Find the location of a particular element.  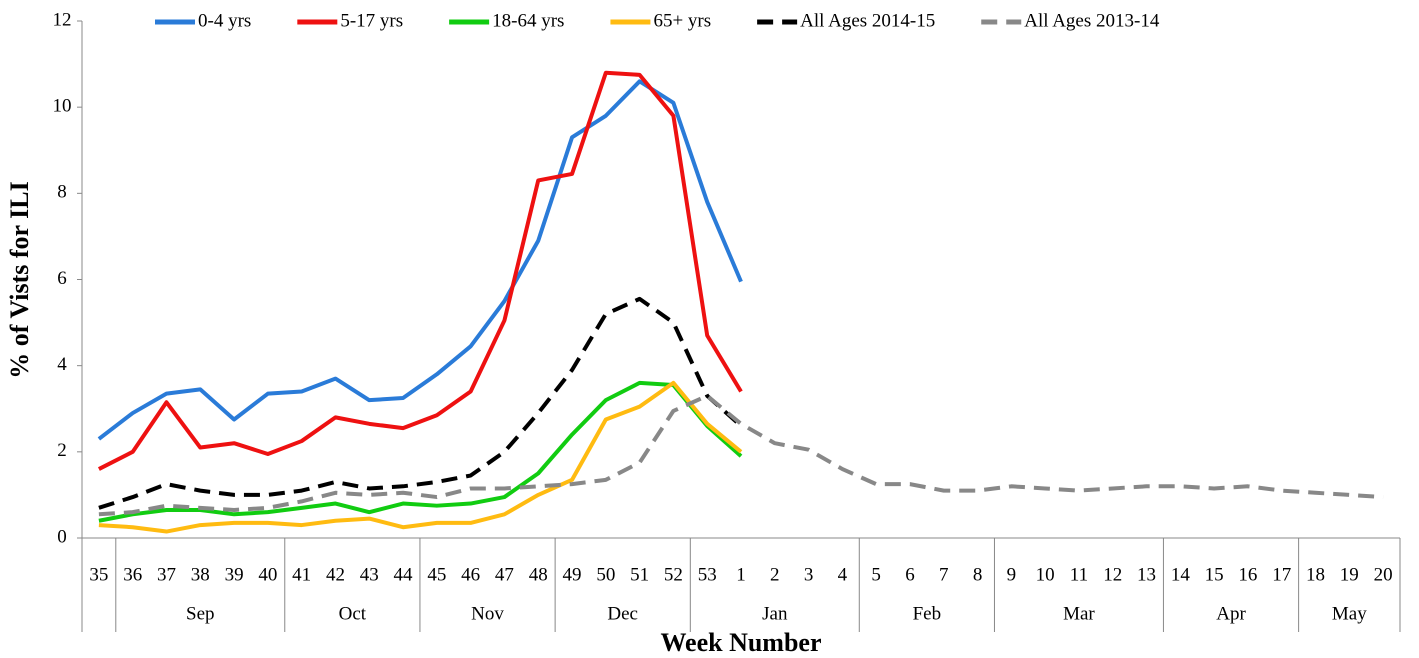

x-tick-label: 52 is located at coordinates (673, 574).